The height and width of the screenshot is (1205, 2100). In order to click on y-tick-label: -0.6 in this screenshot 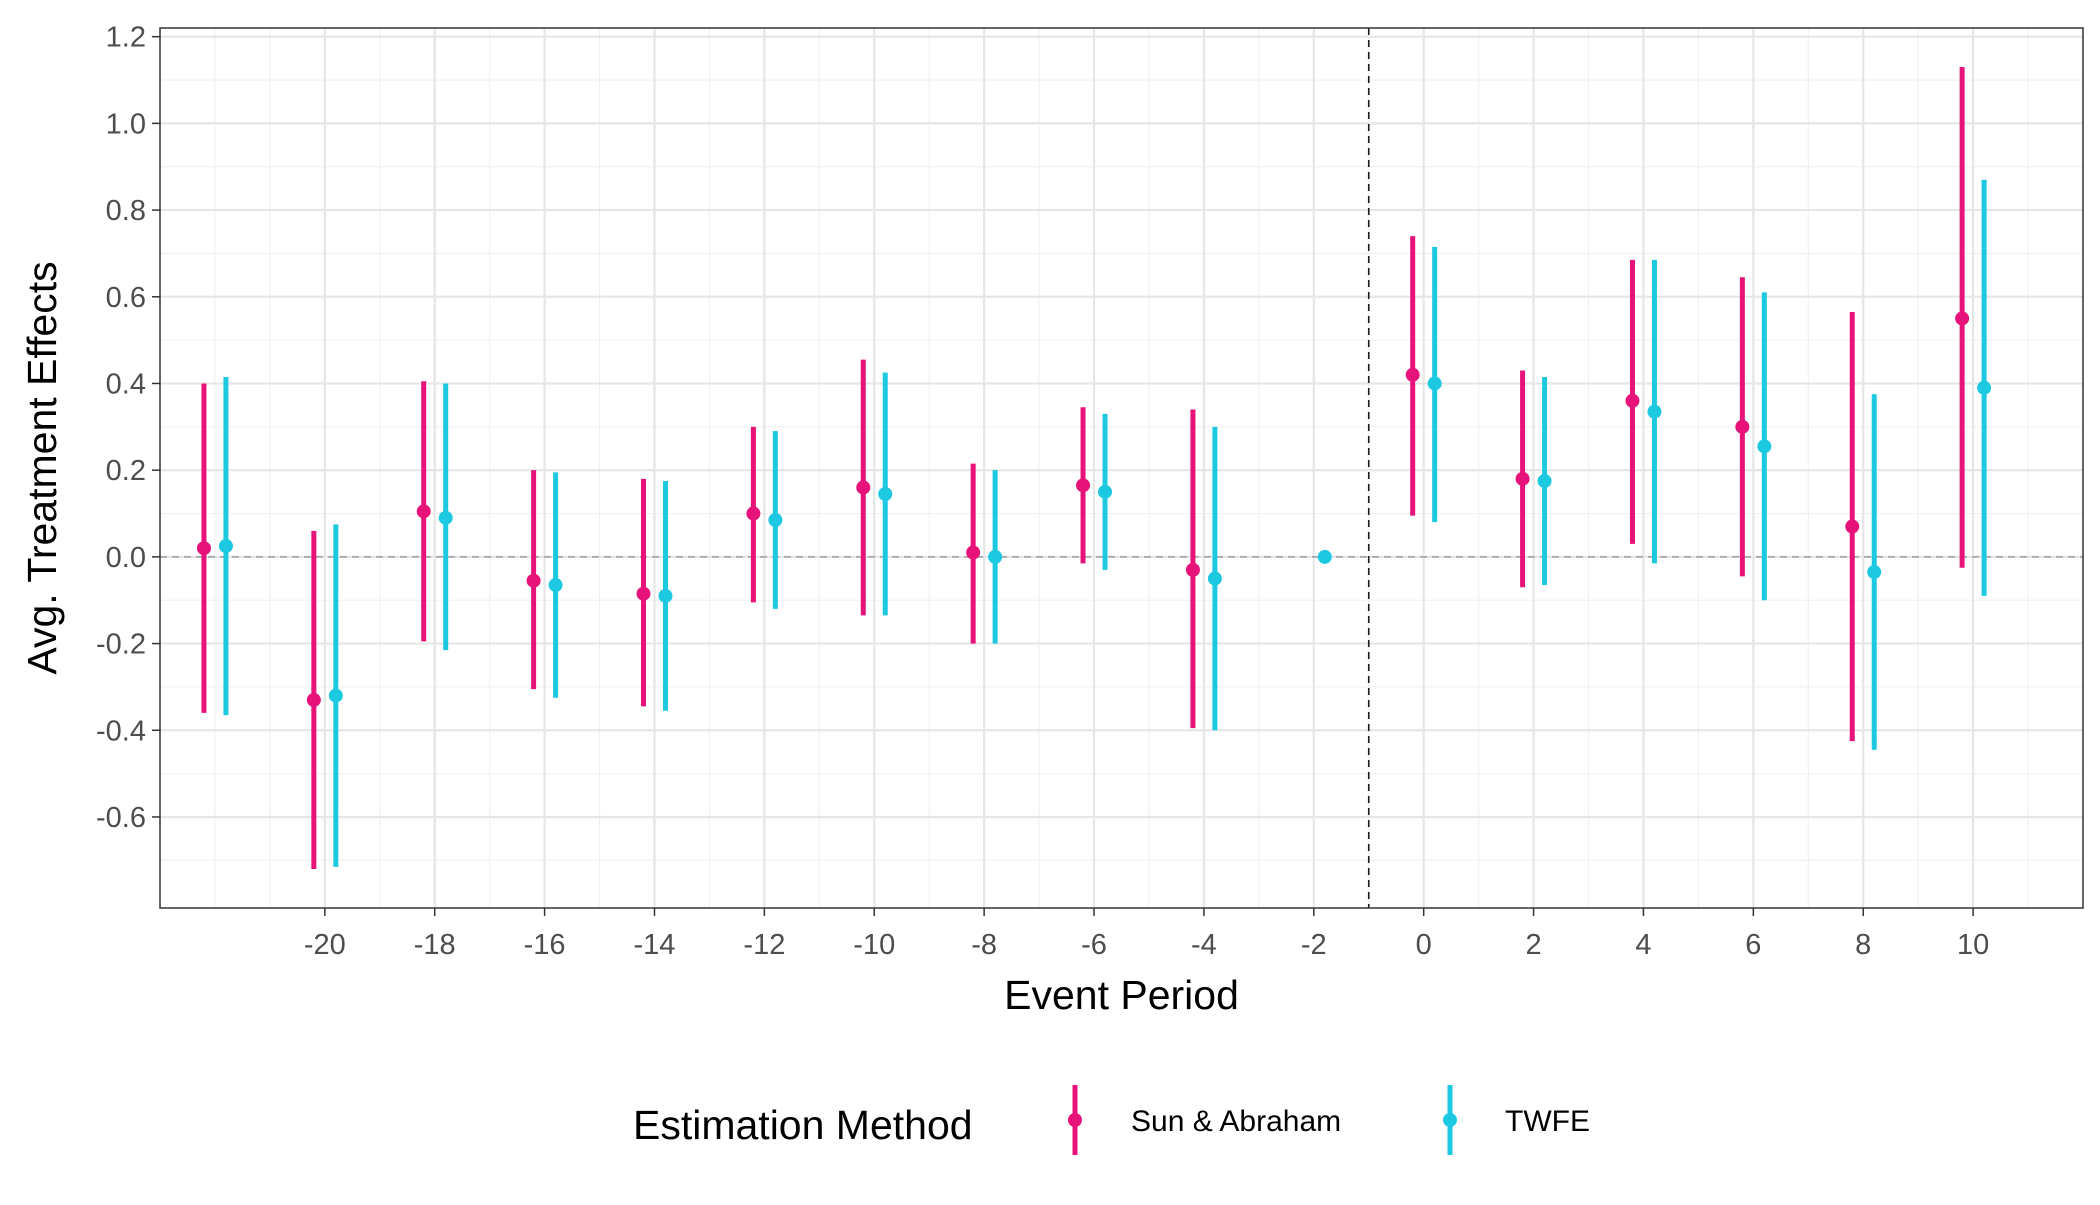, I will do `click(121, 818)`.